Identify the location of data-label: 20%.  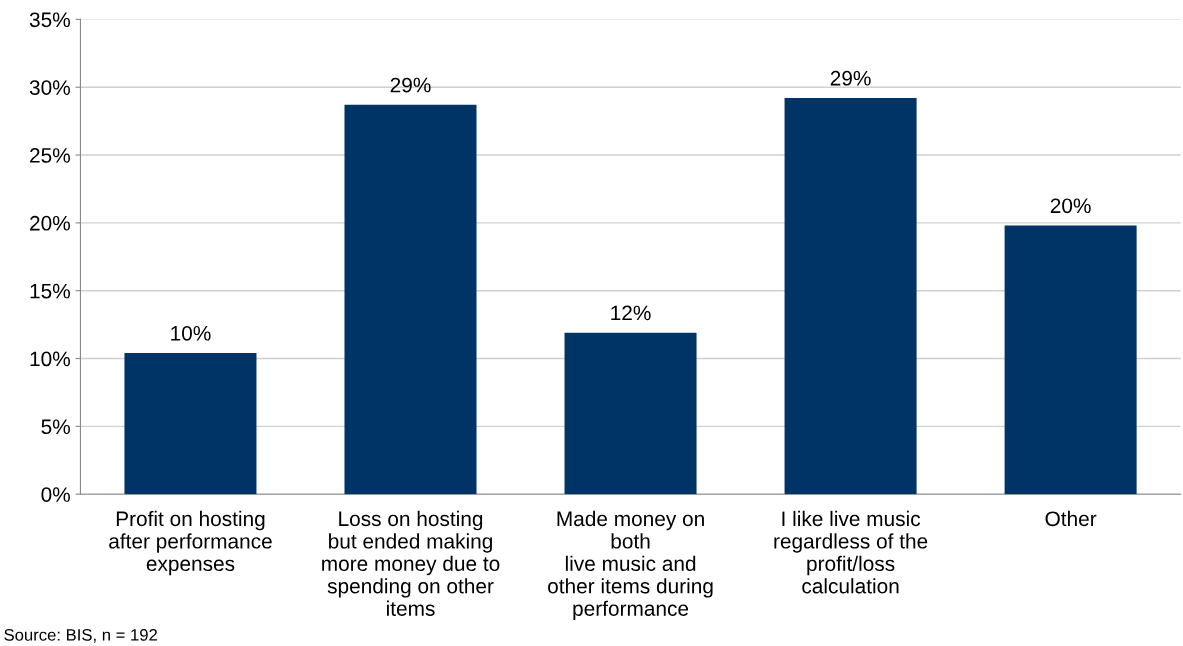
(1070, 206).